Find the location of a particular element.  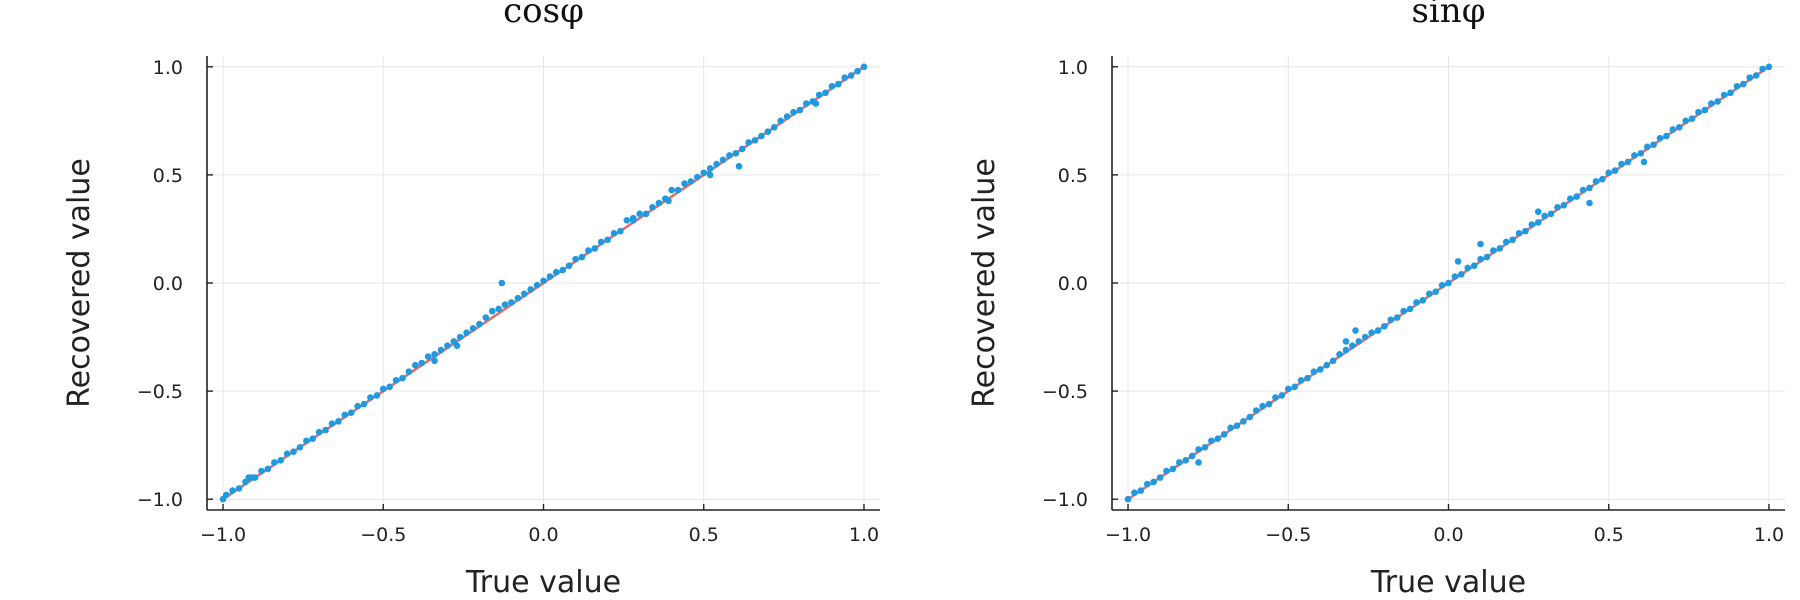

x-tick-label: 0.0 is located at coordinates (543, 535).